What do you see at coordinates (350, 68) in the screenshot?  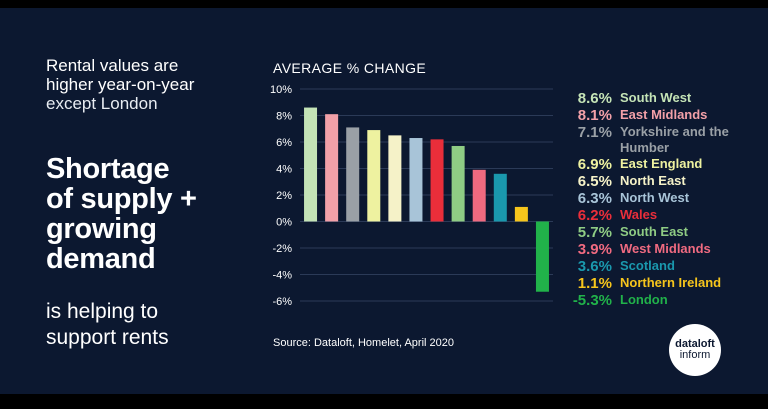 I see `chart-title: AVERAGE % CHANGE` at bounding box center [350, 68].